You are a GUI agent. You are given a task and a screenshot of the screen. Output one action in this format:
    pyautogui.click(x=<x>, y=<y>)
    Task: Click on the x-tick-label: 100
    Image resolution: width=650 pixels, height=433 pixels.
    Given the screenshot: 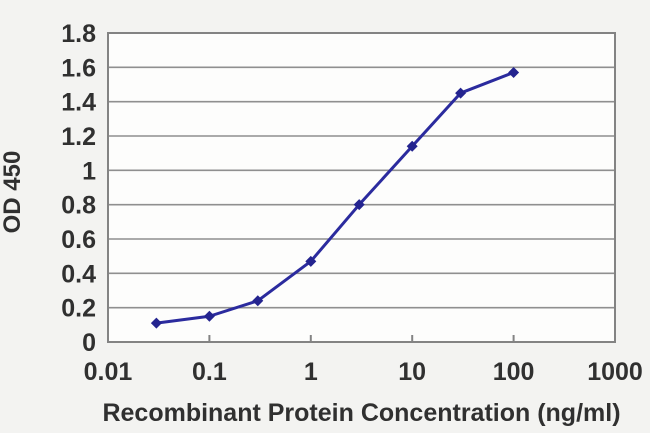 What is the action you would take?
    pyautogui.click(x=514, y=372)
    